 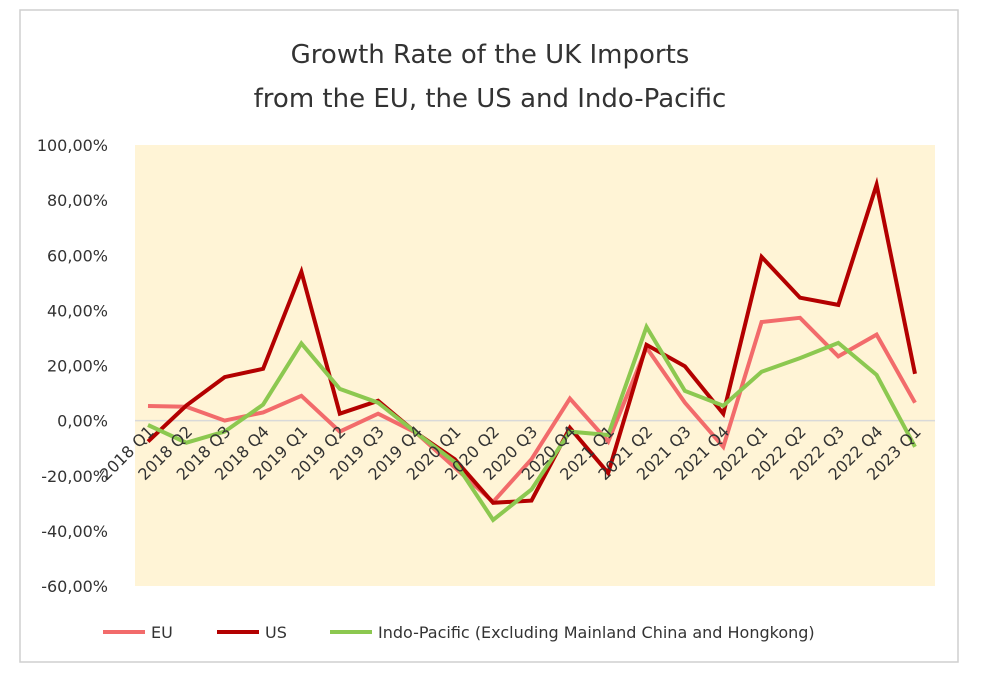 What do you see at coordinates (162, 632) in the screenshot?
I see `legend-label: EU` at bounding box center [162, 632].